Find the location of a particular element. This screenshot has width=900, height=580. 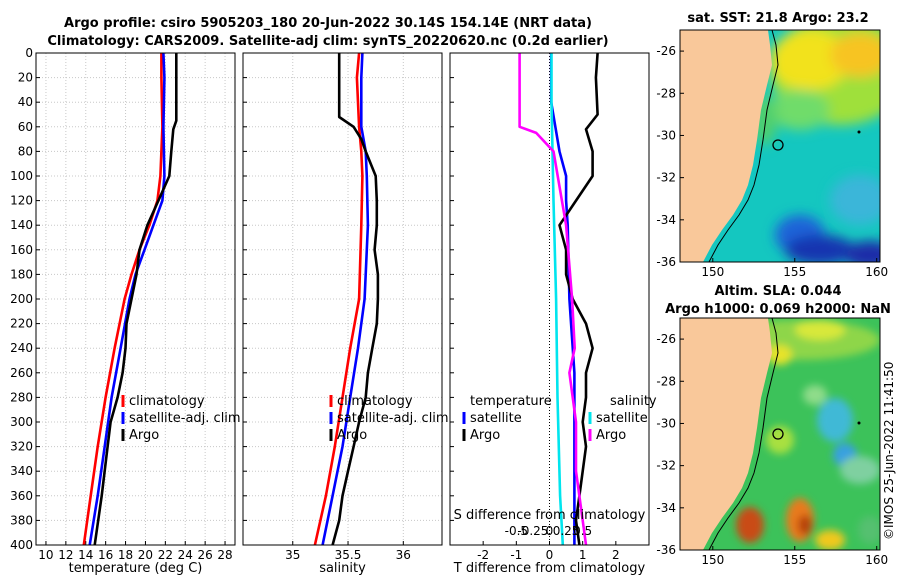

xtick-label: -2 is located at coordinates (483, 555).